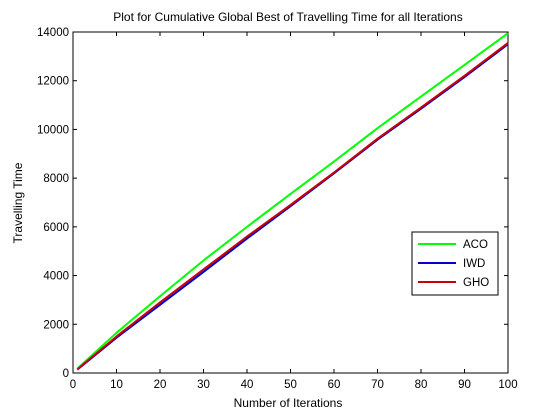 The height and width of the screenshot is (420, 560). What do you see at coordinates (56, 179) in the screenshot?
I see `y-tick-label: 8000` at bounding box center [56, 179].